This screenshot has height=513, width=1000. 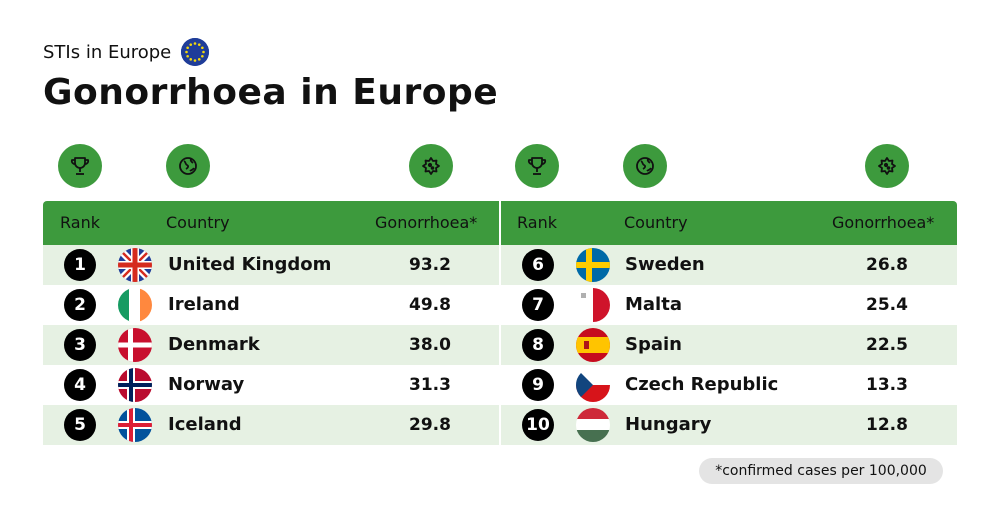 What do you see at coordinates (887, 305) in the screenshot?
I see `value-cell: 25.4` at bounding box center [887, 305].